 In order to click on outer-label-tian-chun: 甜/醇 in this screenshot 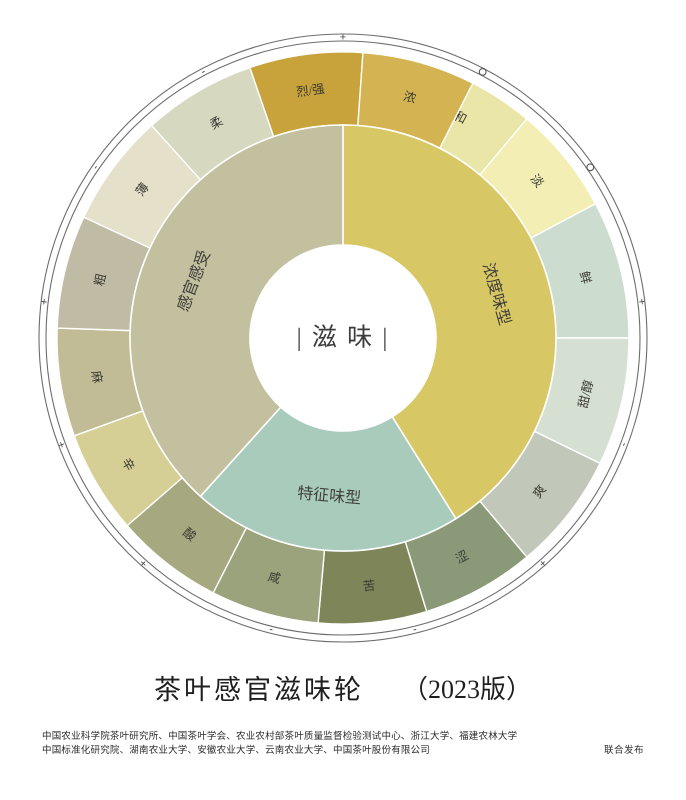, I will do `click(585, 393)`.